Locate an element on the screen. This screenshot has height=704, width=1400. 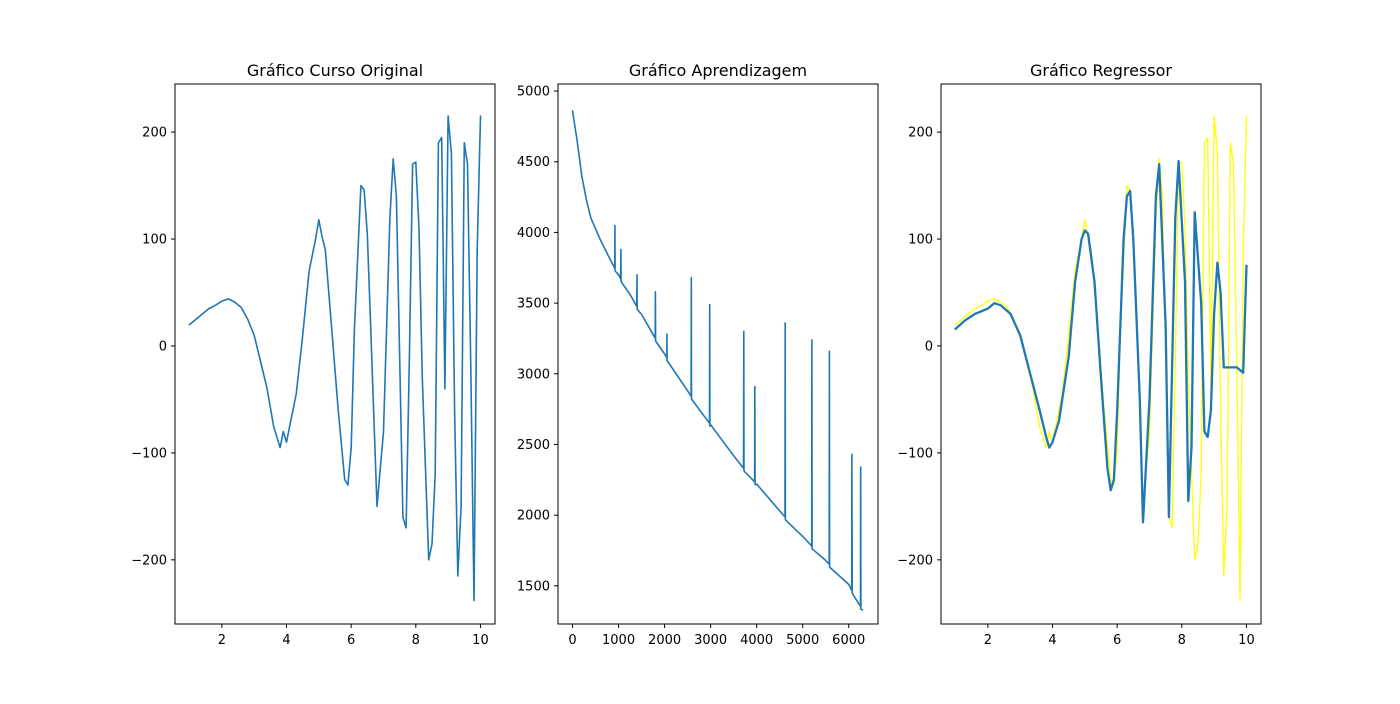
x-tick-label: 3000 is located at coordinates (710, 640).